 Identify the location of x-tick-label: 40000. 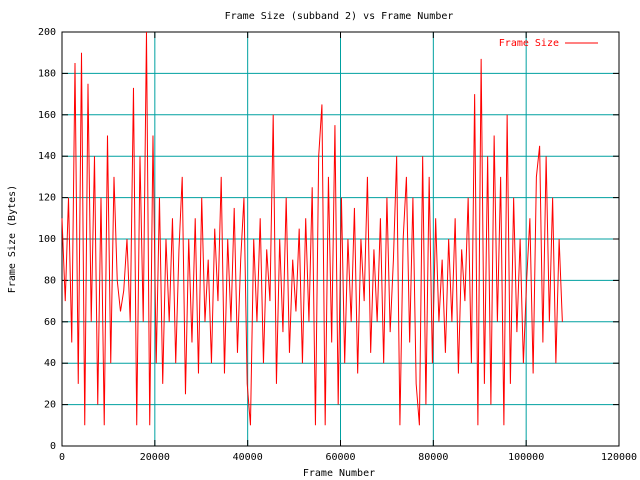
(248, 457).